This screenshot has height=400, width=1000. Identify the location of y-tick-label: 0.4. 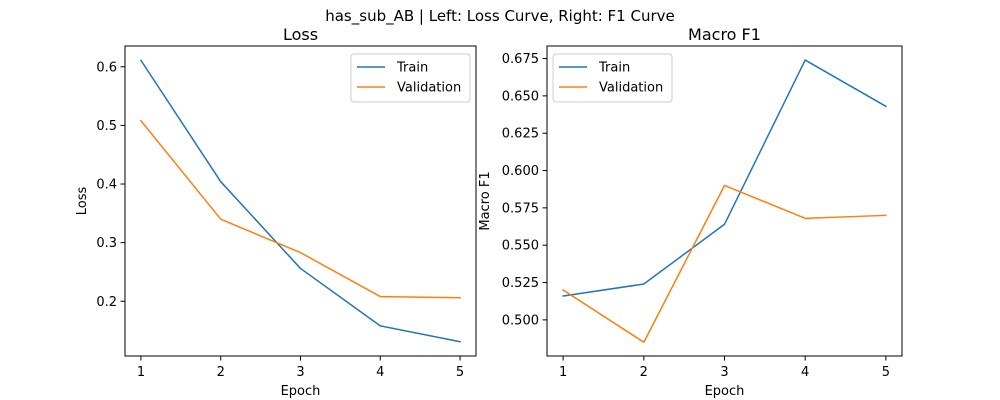
(106, 185).